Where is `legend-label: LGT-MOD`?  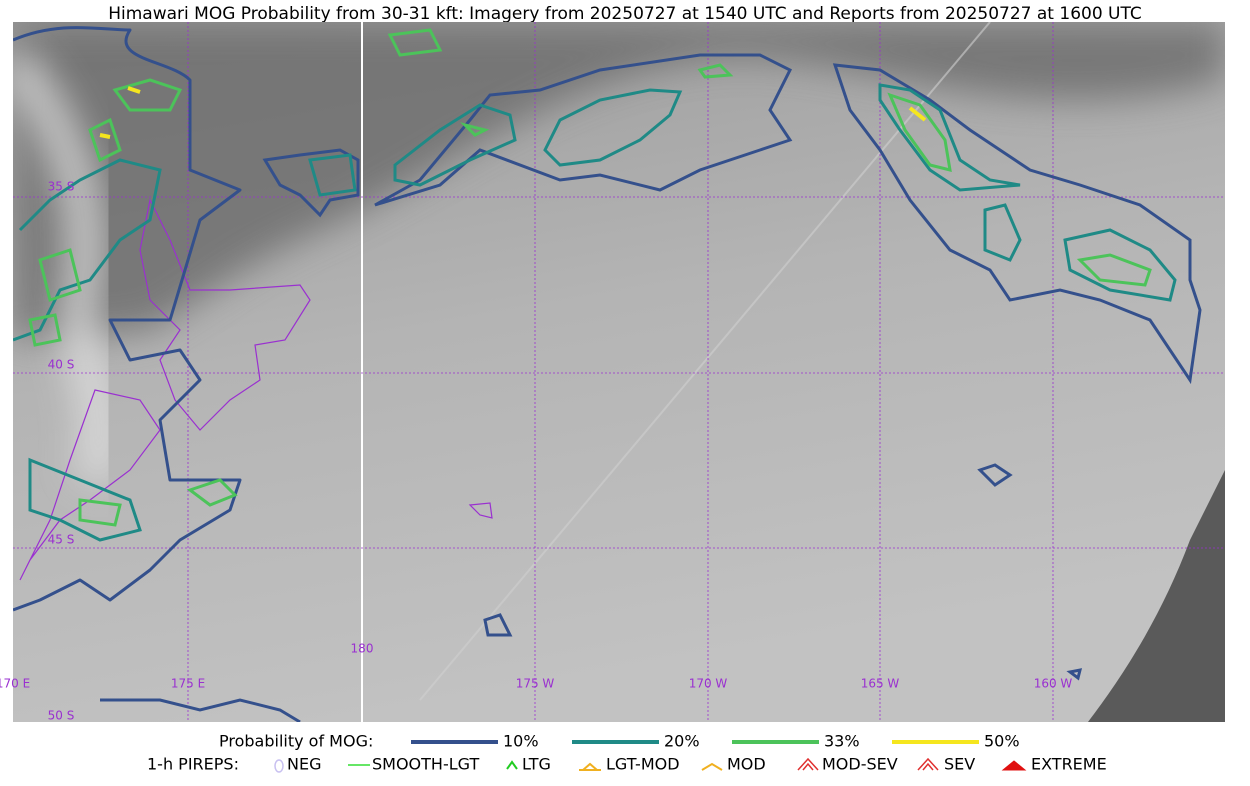
legend-label: LGT-MOD is located at coordinates (643, 764).